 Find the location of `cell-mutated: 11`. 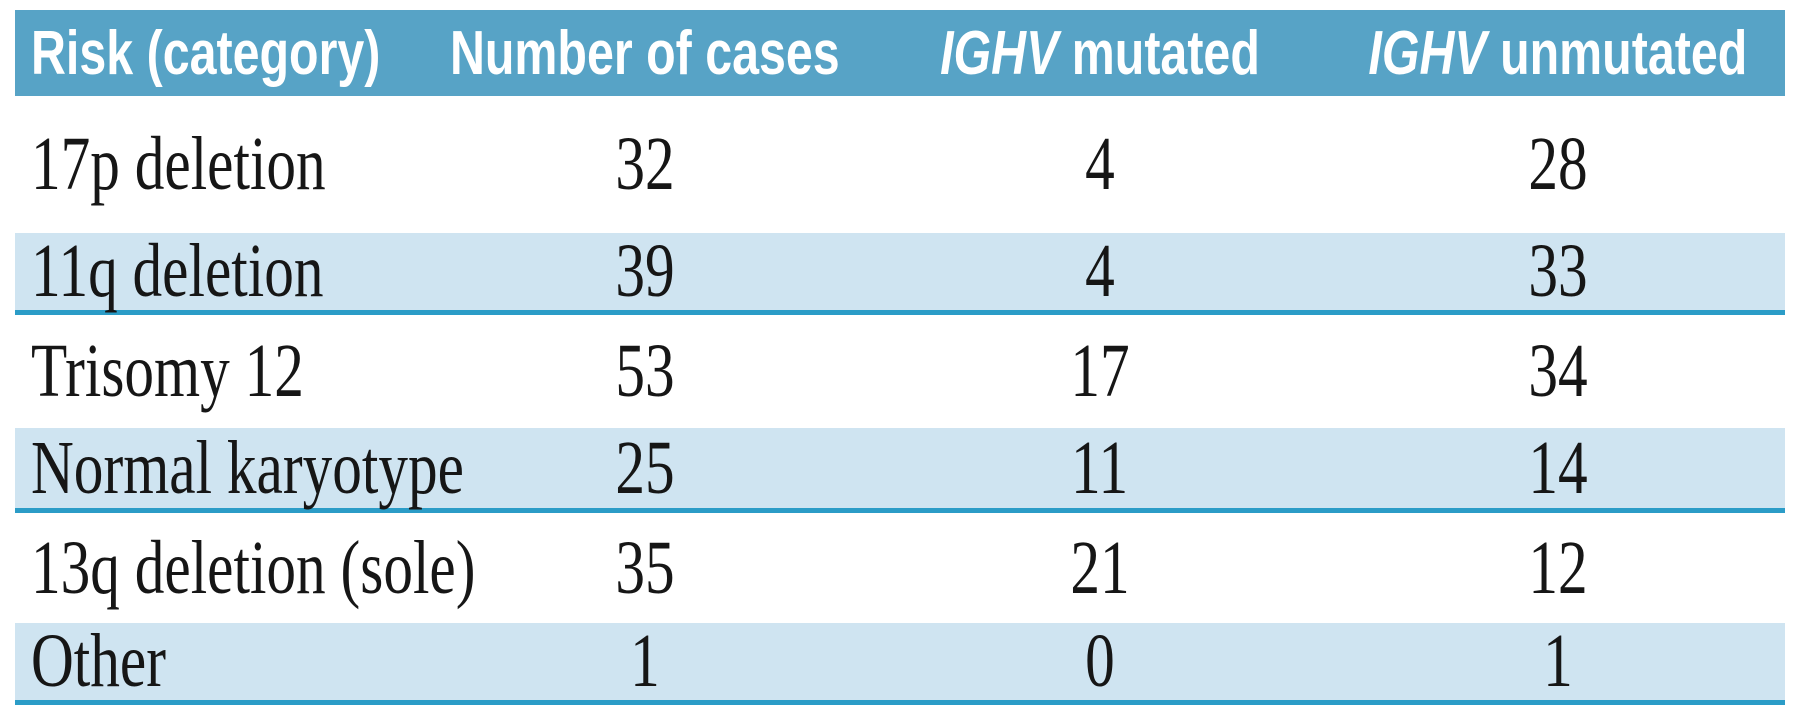

cell-mutated: 11 is located at coordinates (1100, 467).